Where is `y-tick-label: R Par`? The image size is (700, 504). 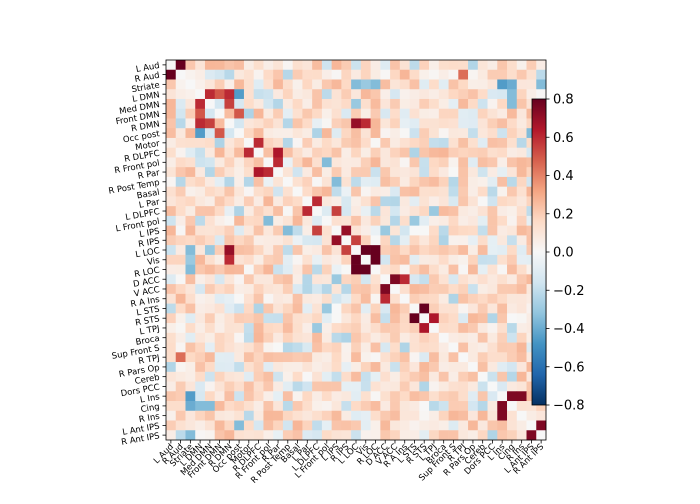 y-tick-label: R Par is located at coordinates (149, 175).